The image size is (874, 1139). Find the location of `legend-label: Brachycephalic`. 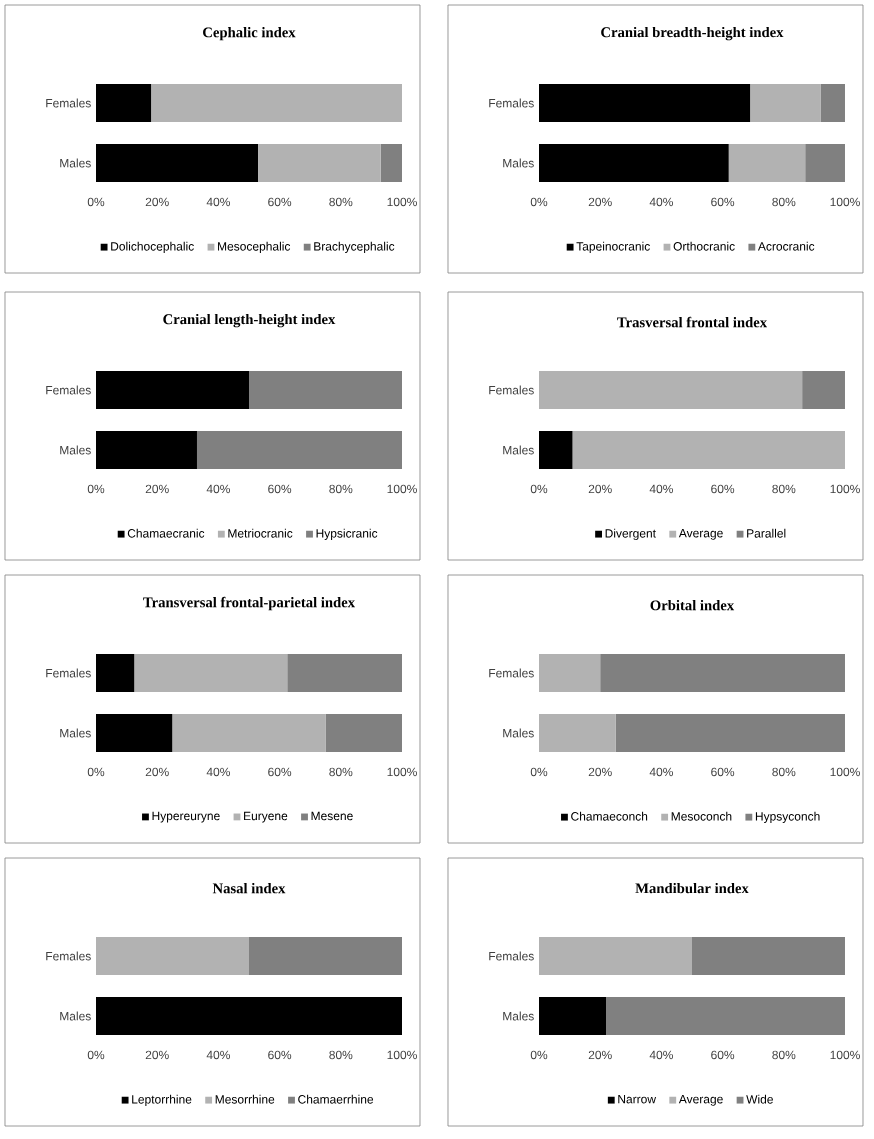

legend-label: Brachycephalic is located at coordinates (354, 247).